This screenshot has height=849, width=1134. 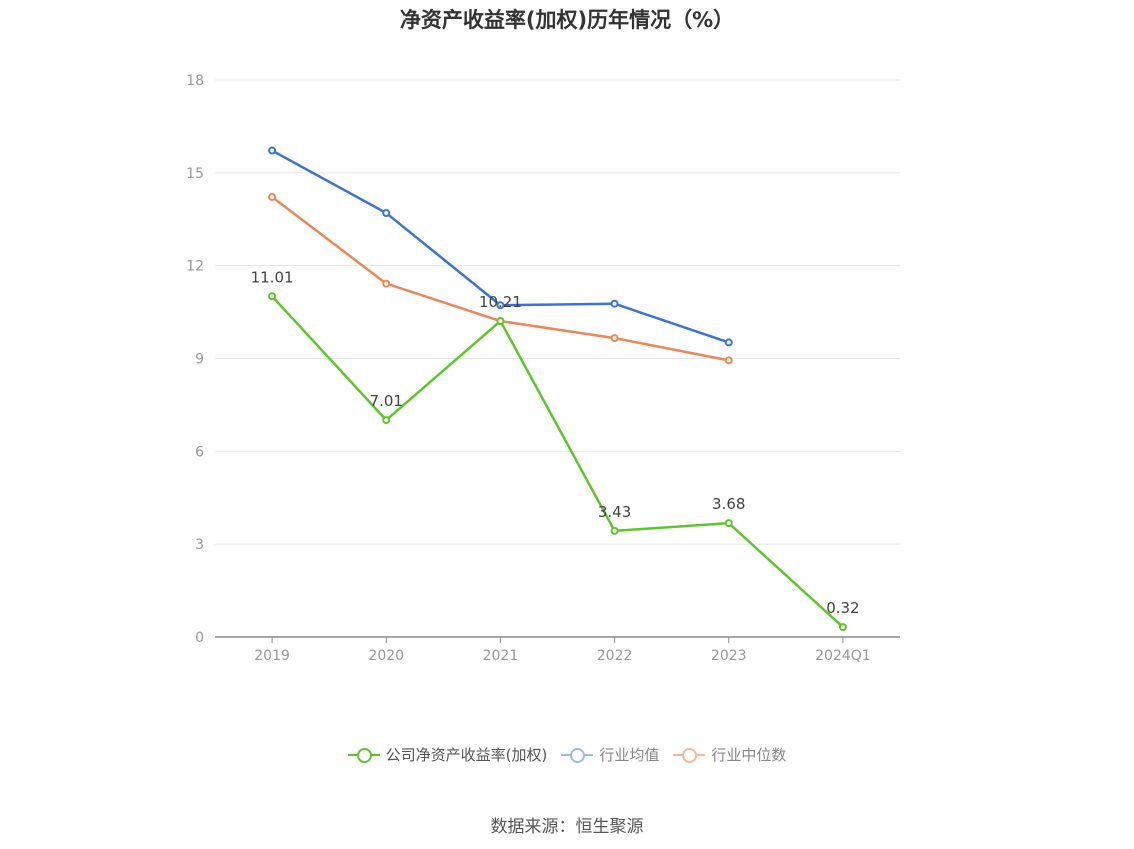 What do you see at coordinates (629, 755) in the screenshot?
I see `legend-label-industry-mean: 行业均值` at bounding box center [629, 755].